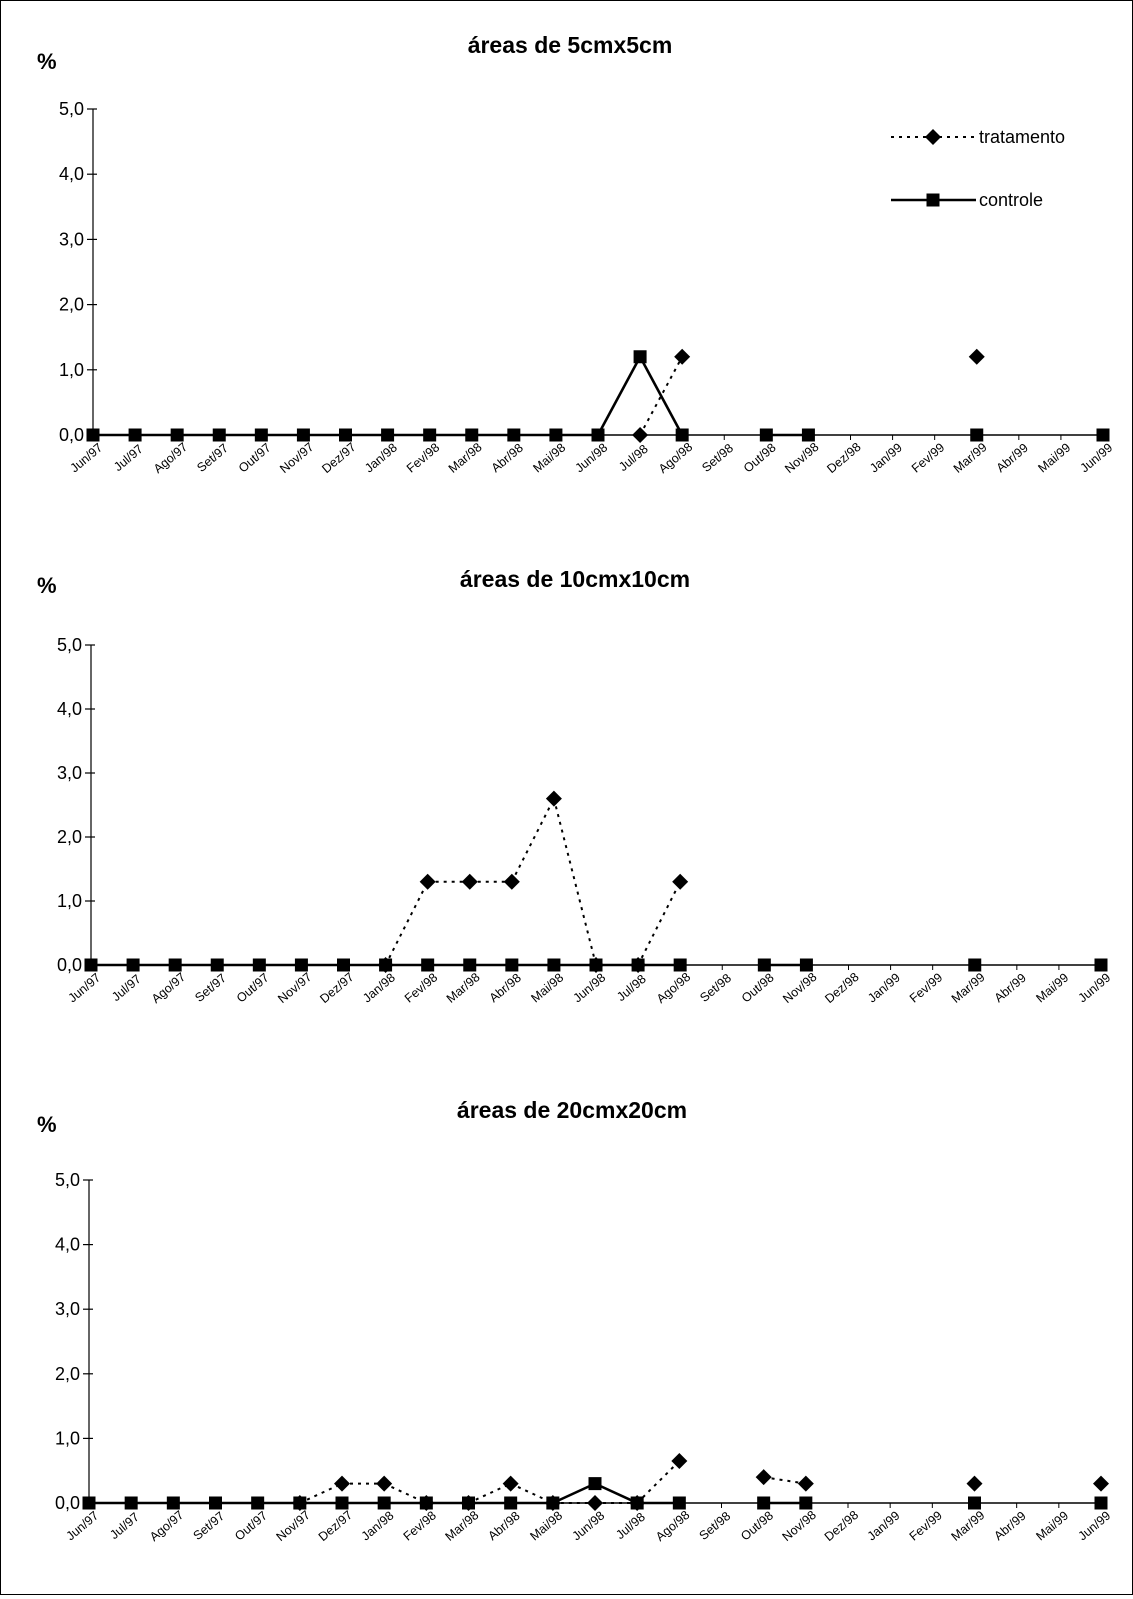 The image size is (1133, 1599). Describe the element at coordinates (69, 965) in the screenshot. I see `y-tick-label: 0,0` at that location.